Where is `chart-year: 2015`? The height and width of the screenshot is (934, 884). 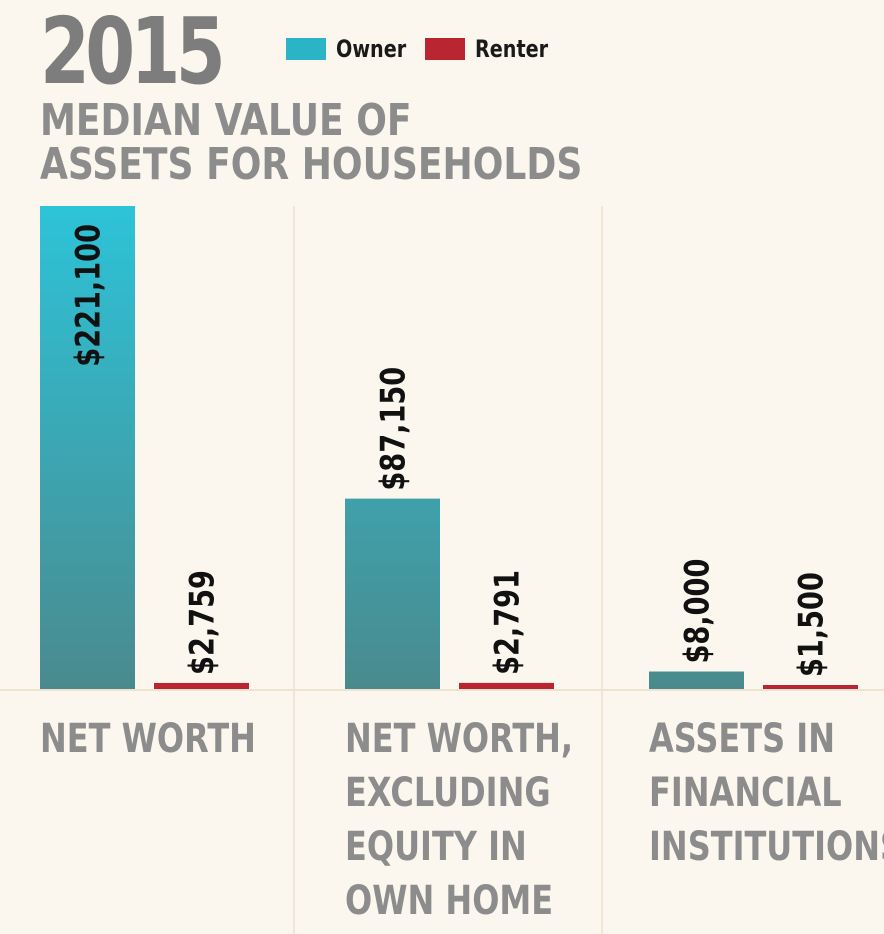 chart-year: 2015 is located at coordinates (133, 52).